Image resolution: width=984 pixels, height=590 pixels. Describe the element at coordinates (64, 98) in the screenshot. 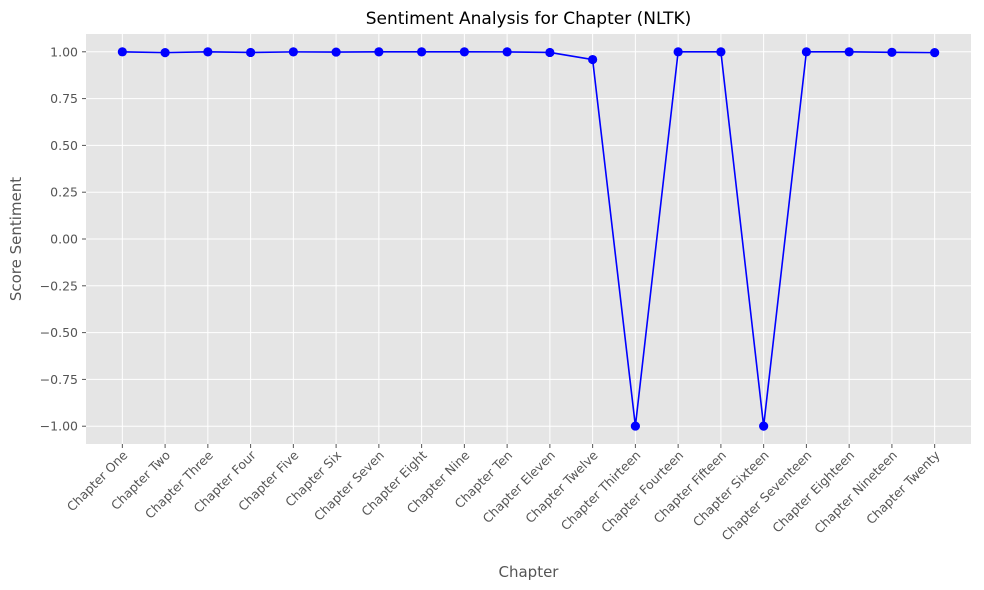

I see `y-tick-label: 0.75` at that location.